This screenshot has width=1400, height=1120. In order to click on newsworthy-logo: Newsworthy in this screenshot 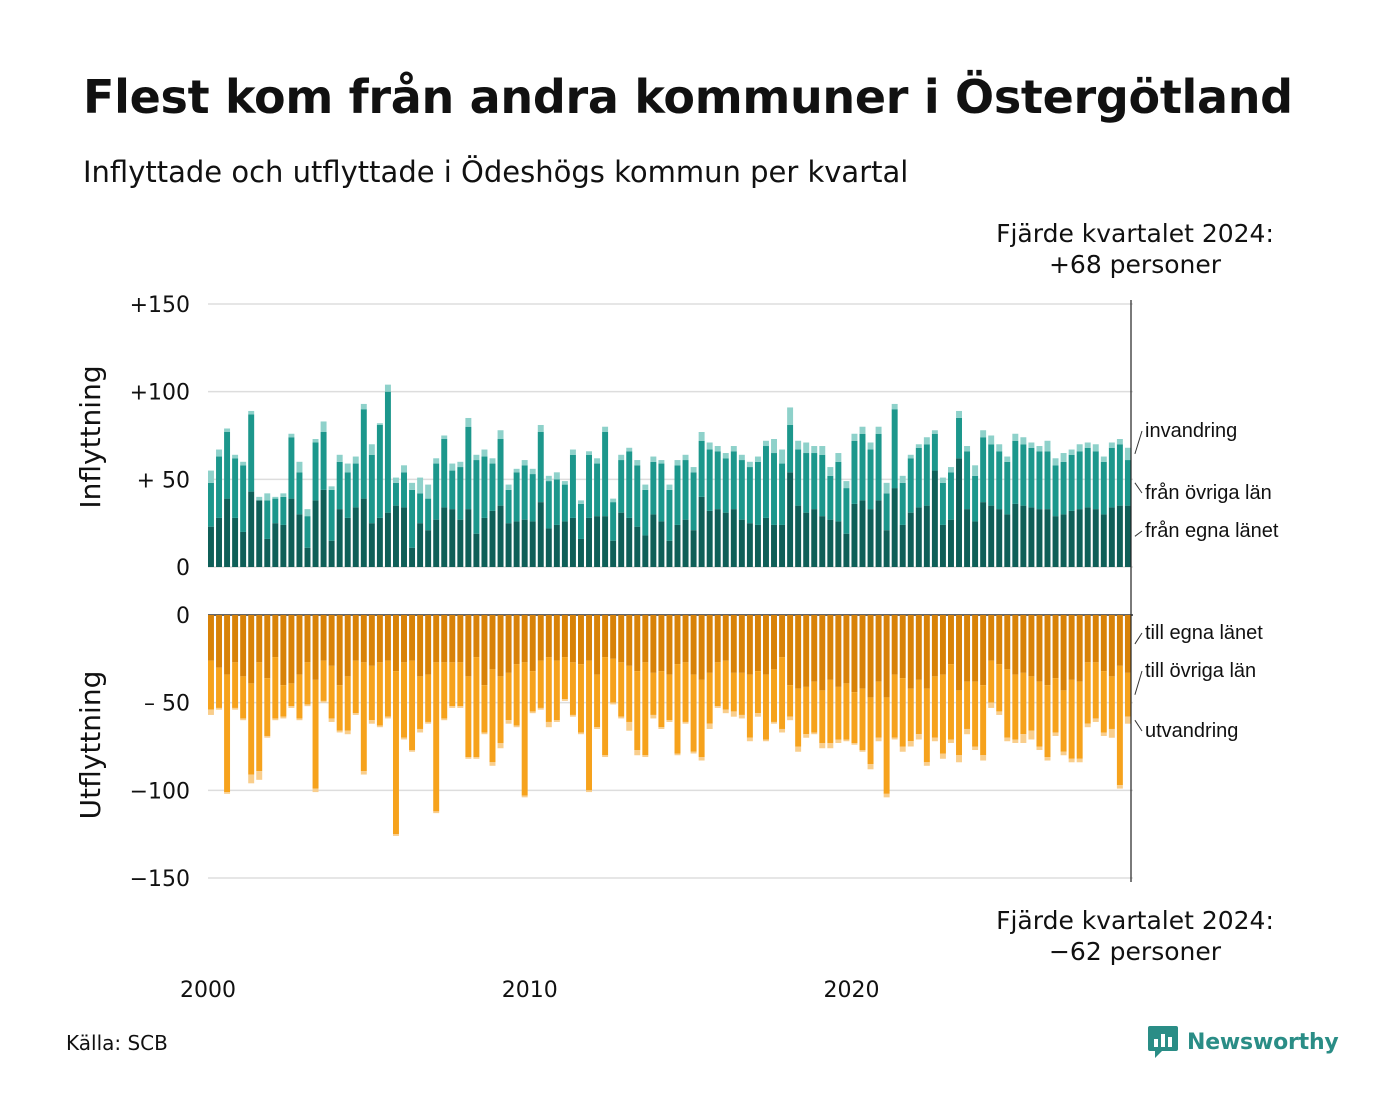, I will do `click(1243, 1042)`.